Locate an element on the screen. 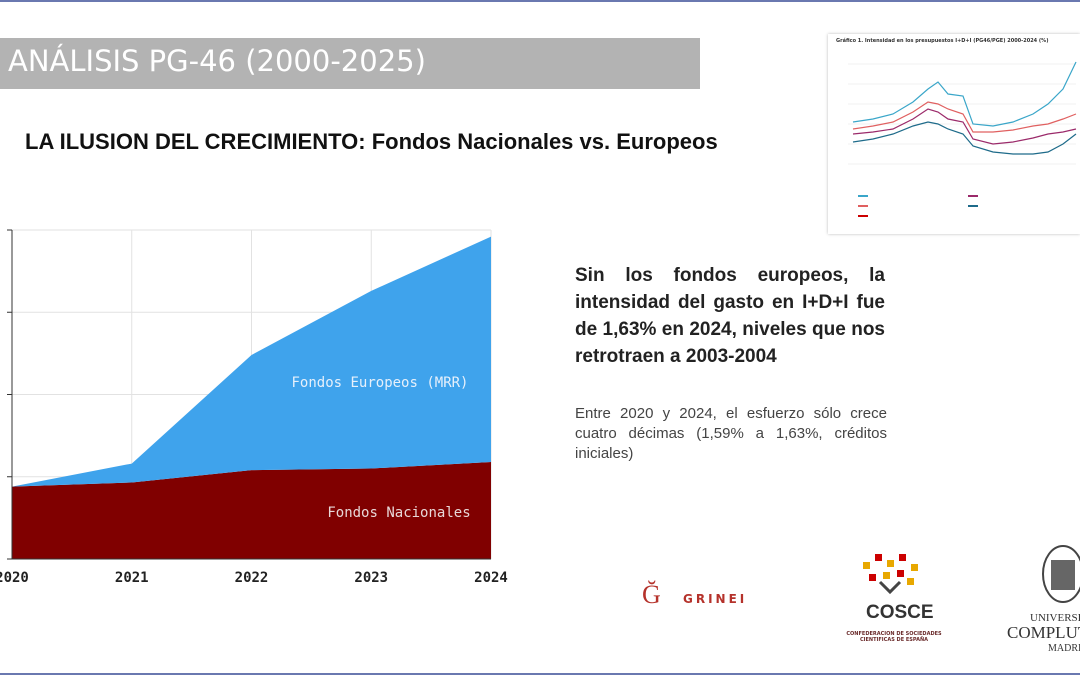 The image size is (1080, 675). x-tick-label: 2022 is located at coordinates (252, 578).